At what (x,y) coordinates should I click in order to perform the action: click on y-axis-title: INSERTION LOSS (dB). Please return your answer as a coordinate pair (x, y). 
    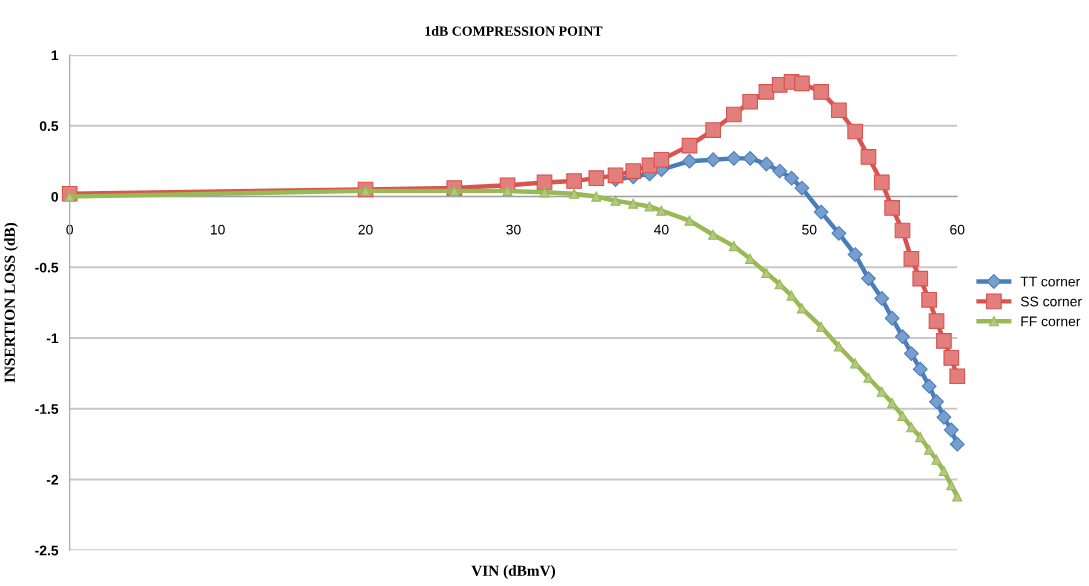
    Looking at the image, I should click on (11, 302).